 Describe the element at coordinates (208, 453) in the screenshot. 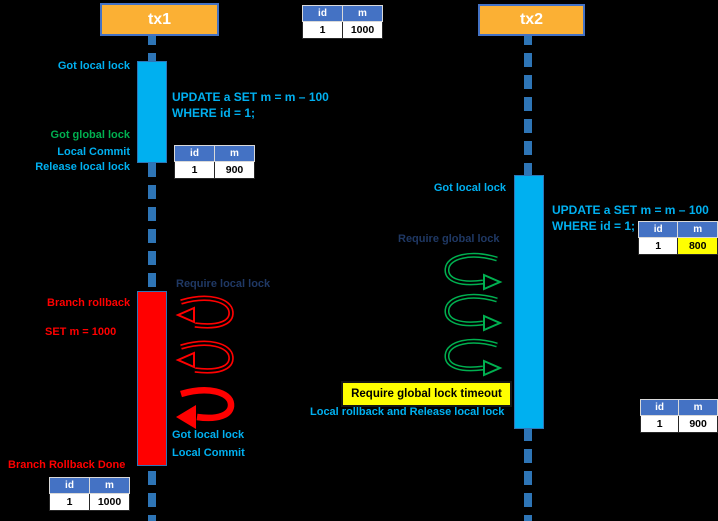

I see `tx1-local-commit-2-label: Local Commit` at that location.